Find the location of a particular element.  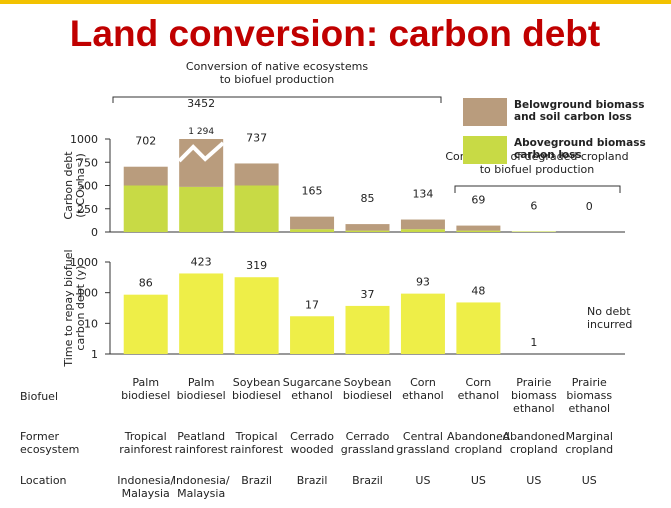

total-label: 165 is located at coordinates (312, 191).